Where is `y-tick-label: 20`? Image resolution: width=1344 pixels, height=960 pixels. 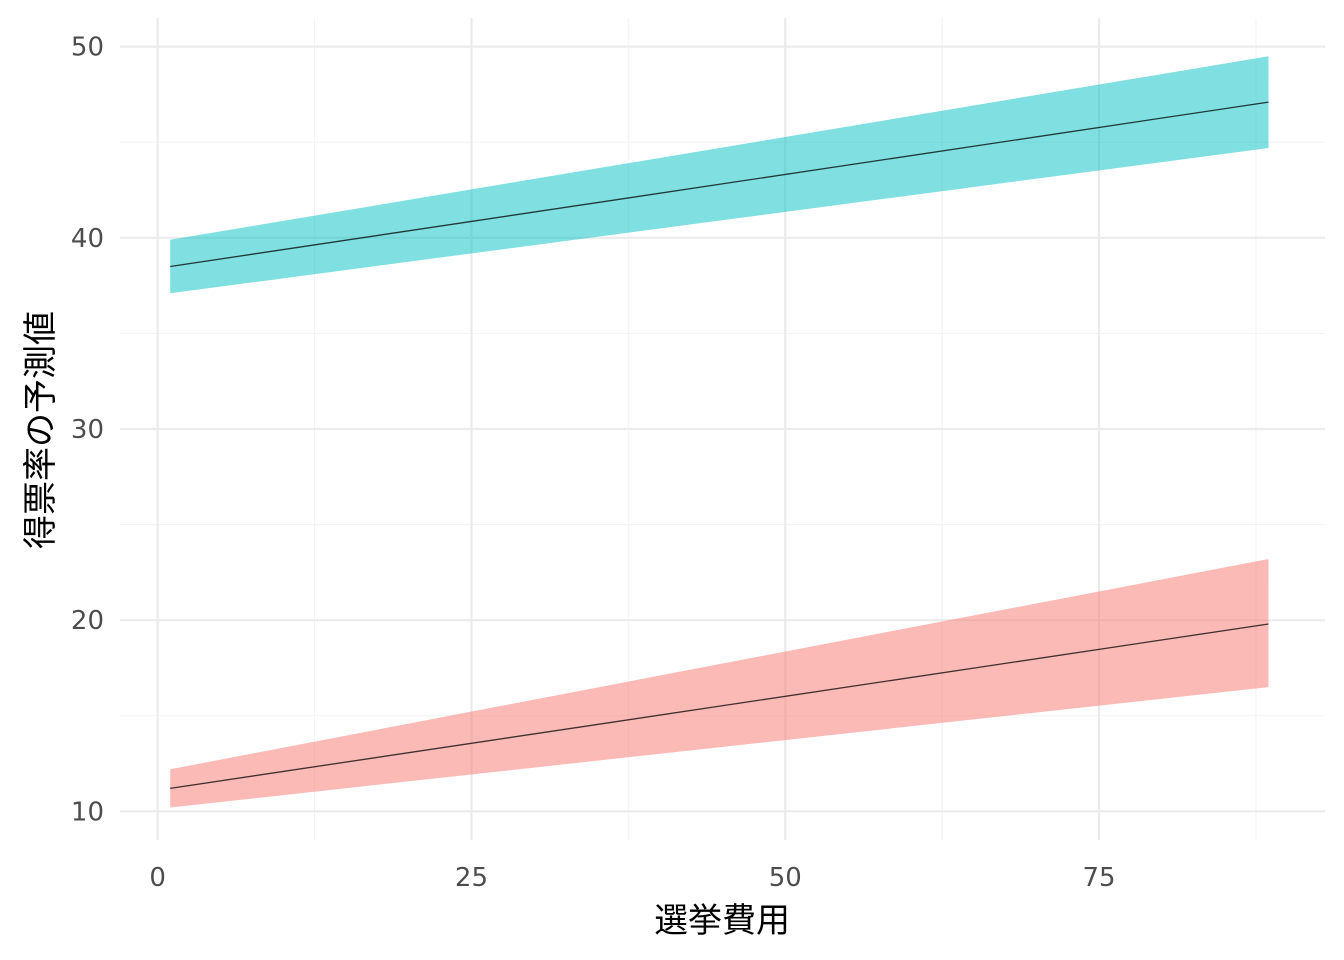
y-tick-label: 20 is located at coordinates (87, 621).